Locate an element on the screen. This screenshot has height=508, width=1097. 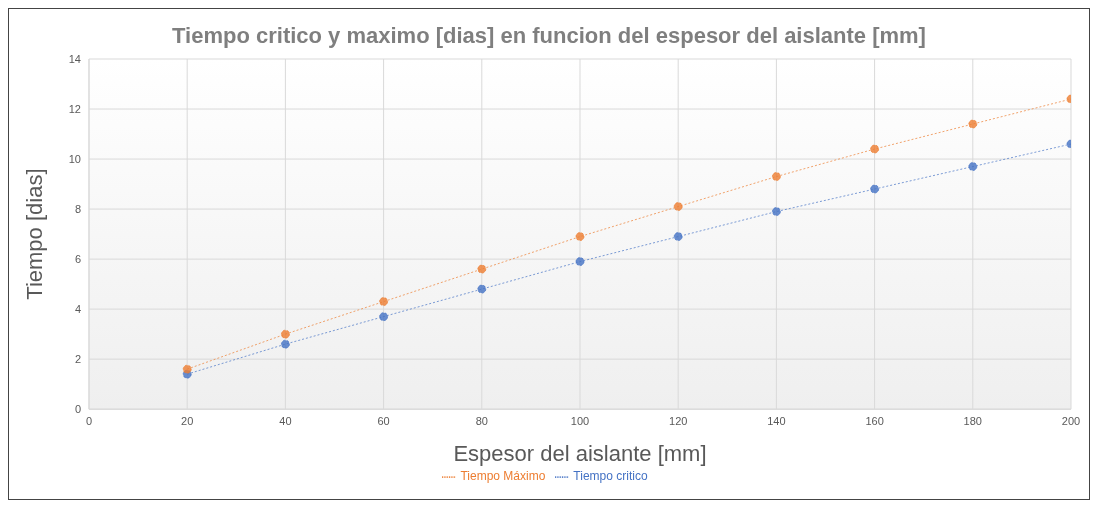
x-tick-label: 100 is located at coordinates (580, 420).